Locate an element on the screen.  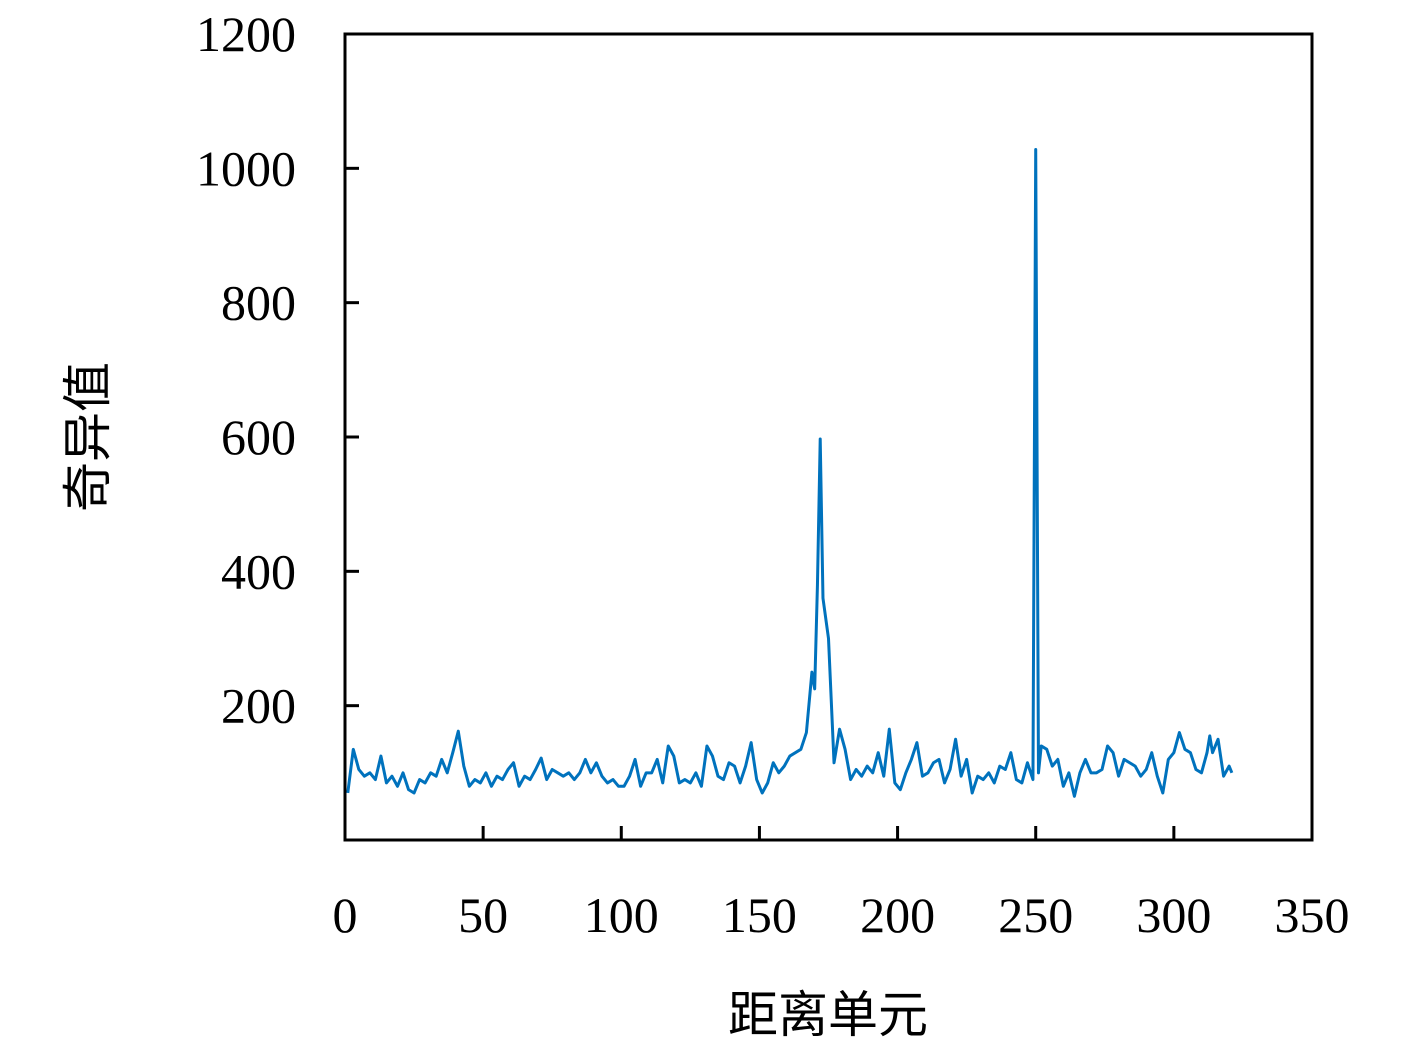
y-tick-label: 400 is located at coordinates (258, 571).